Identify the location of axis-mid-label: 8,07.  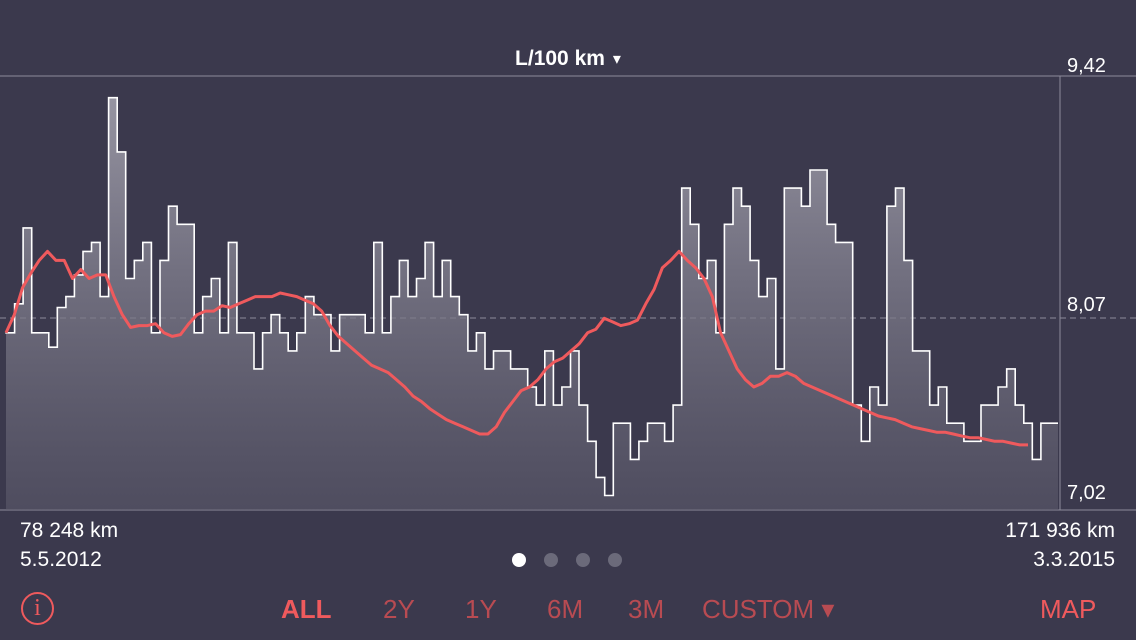
(1086, 305).